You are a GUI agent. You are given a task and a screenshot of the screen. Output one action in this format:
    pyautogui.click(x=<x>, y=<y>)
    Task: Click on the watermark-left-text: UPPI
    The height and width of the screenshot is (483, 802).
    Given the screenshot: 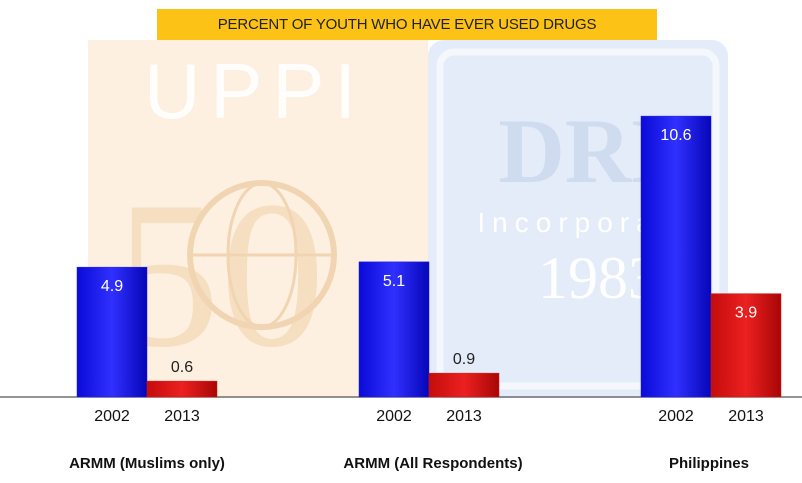 What is the action you would take?
    pyautogui.click(x=255, y=91)
    